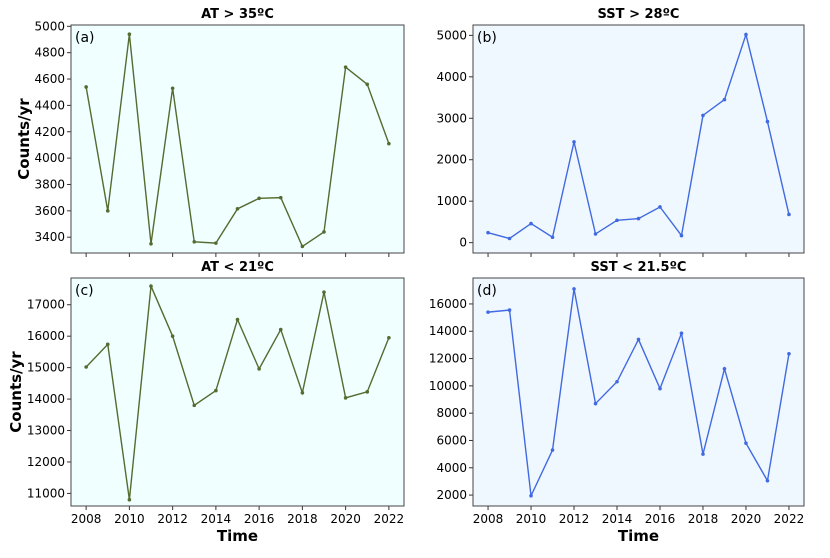 The height and width of the screenshot is (558, 830). What do you see at coordinates (448, 386) in the screenshot?
I see `y-tick-label: 10000` at bounding box center [448, 386].